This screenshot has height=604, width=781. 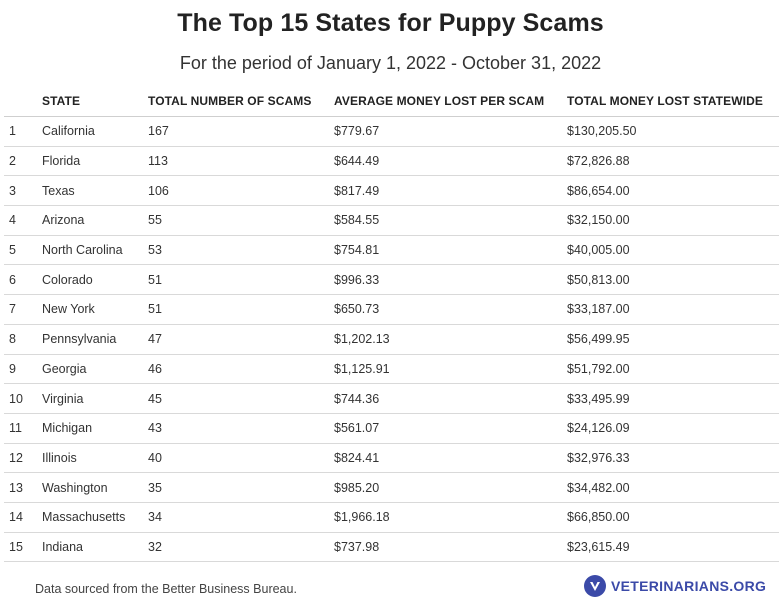 I want to click on cell-state: Washington, so click(x=95, y=487).